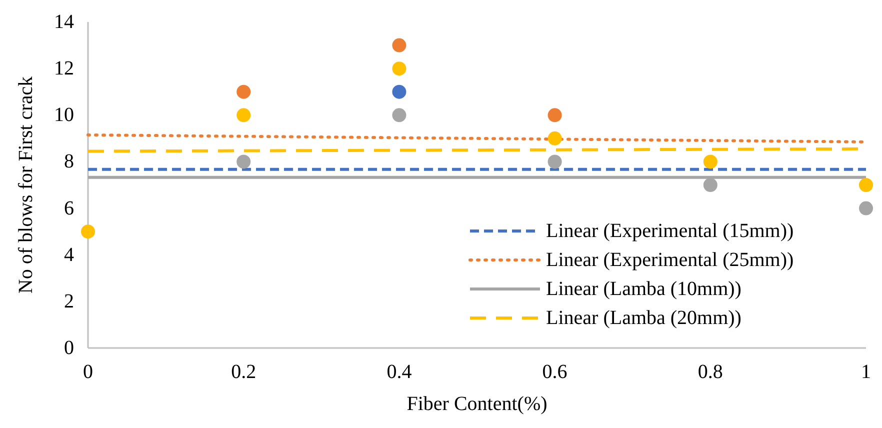  I want to click on y-tick-label: 12, so click(64, 69).